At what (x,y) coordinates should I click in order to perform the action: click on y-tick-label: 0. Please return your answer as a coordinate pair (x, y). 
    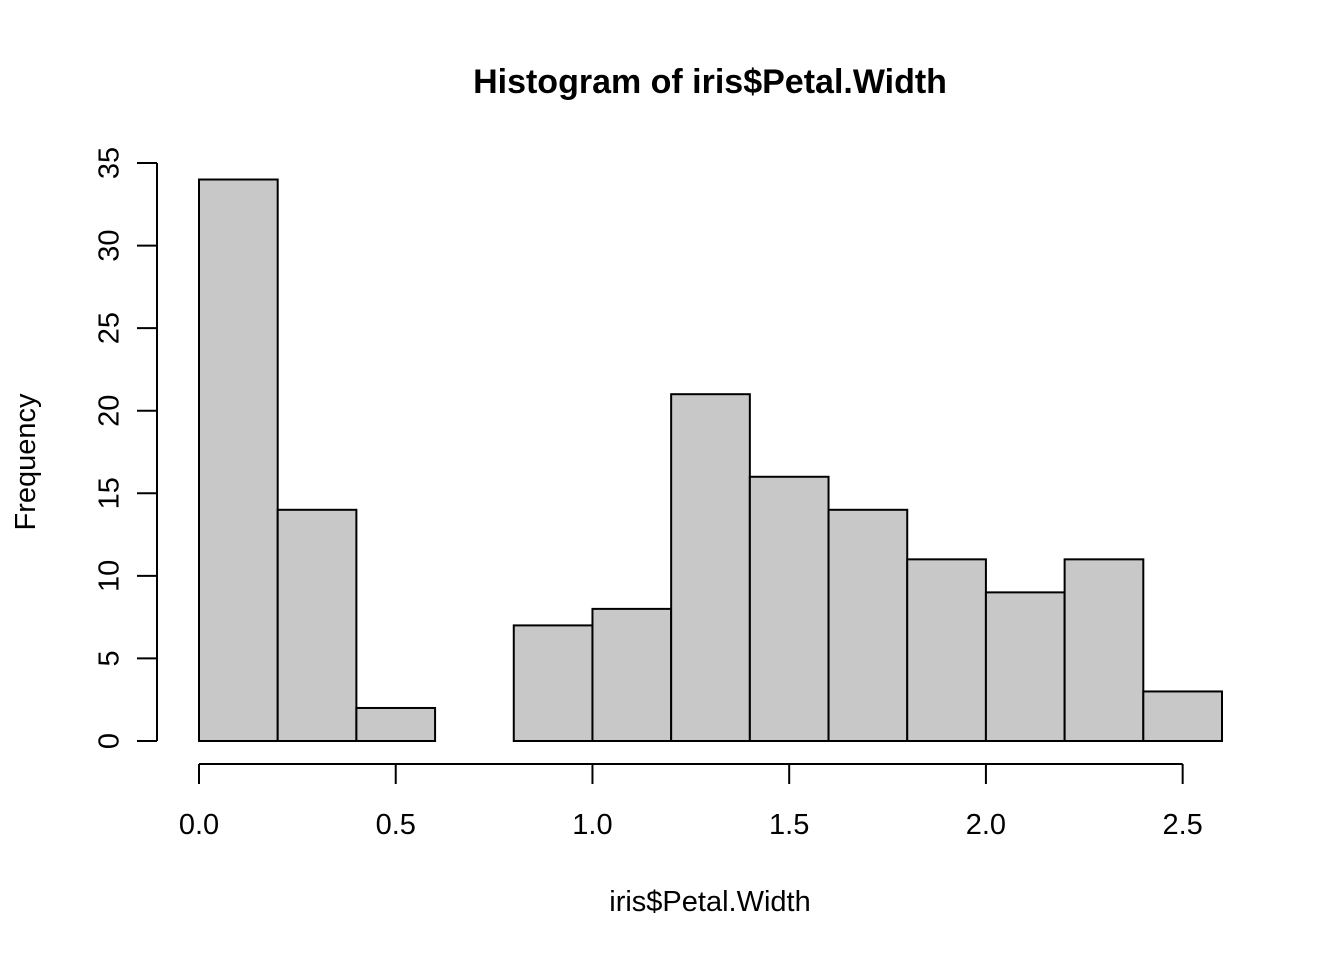
    Looking at the image, I should click on (110, 741).